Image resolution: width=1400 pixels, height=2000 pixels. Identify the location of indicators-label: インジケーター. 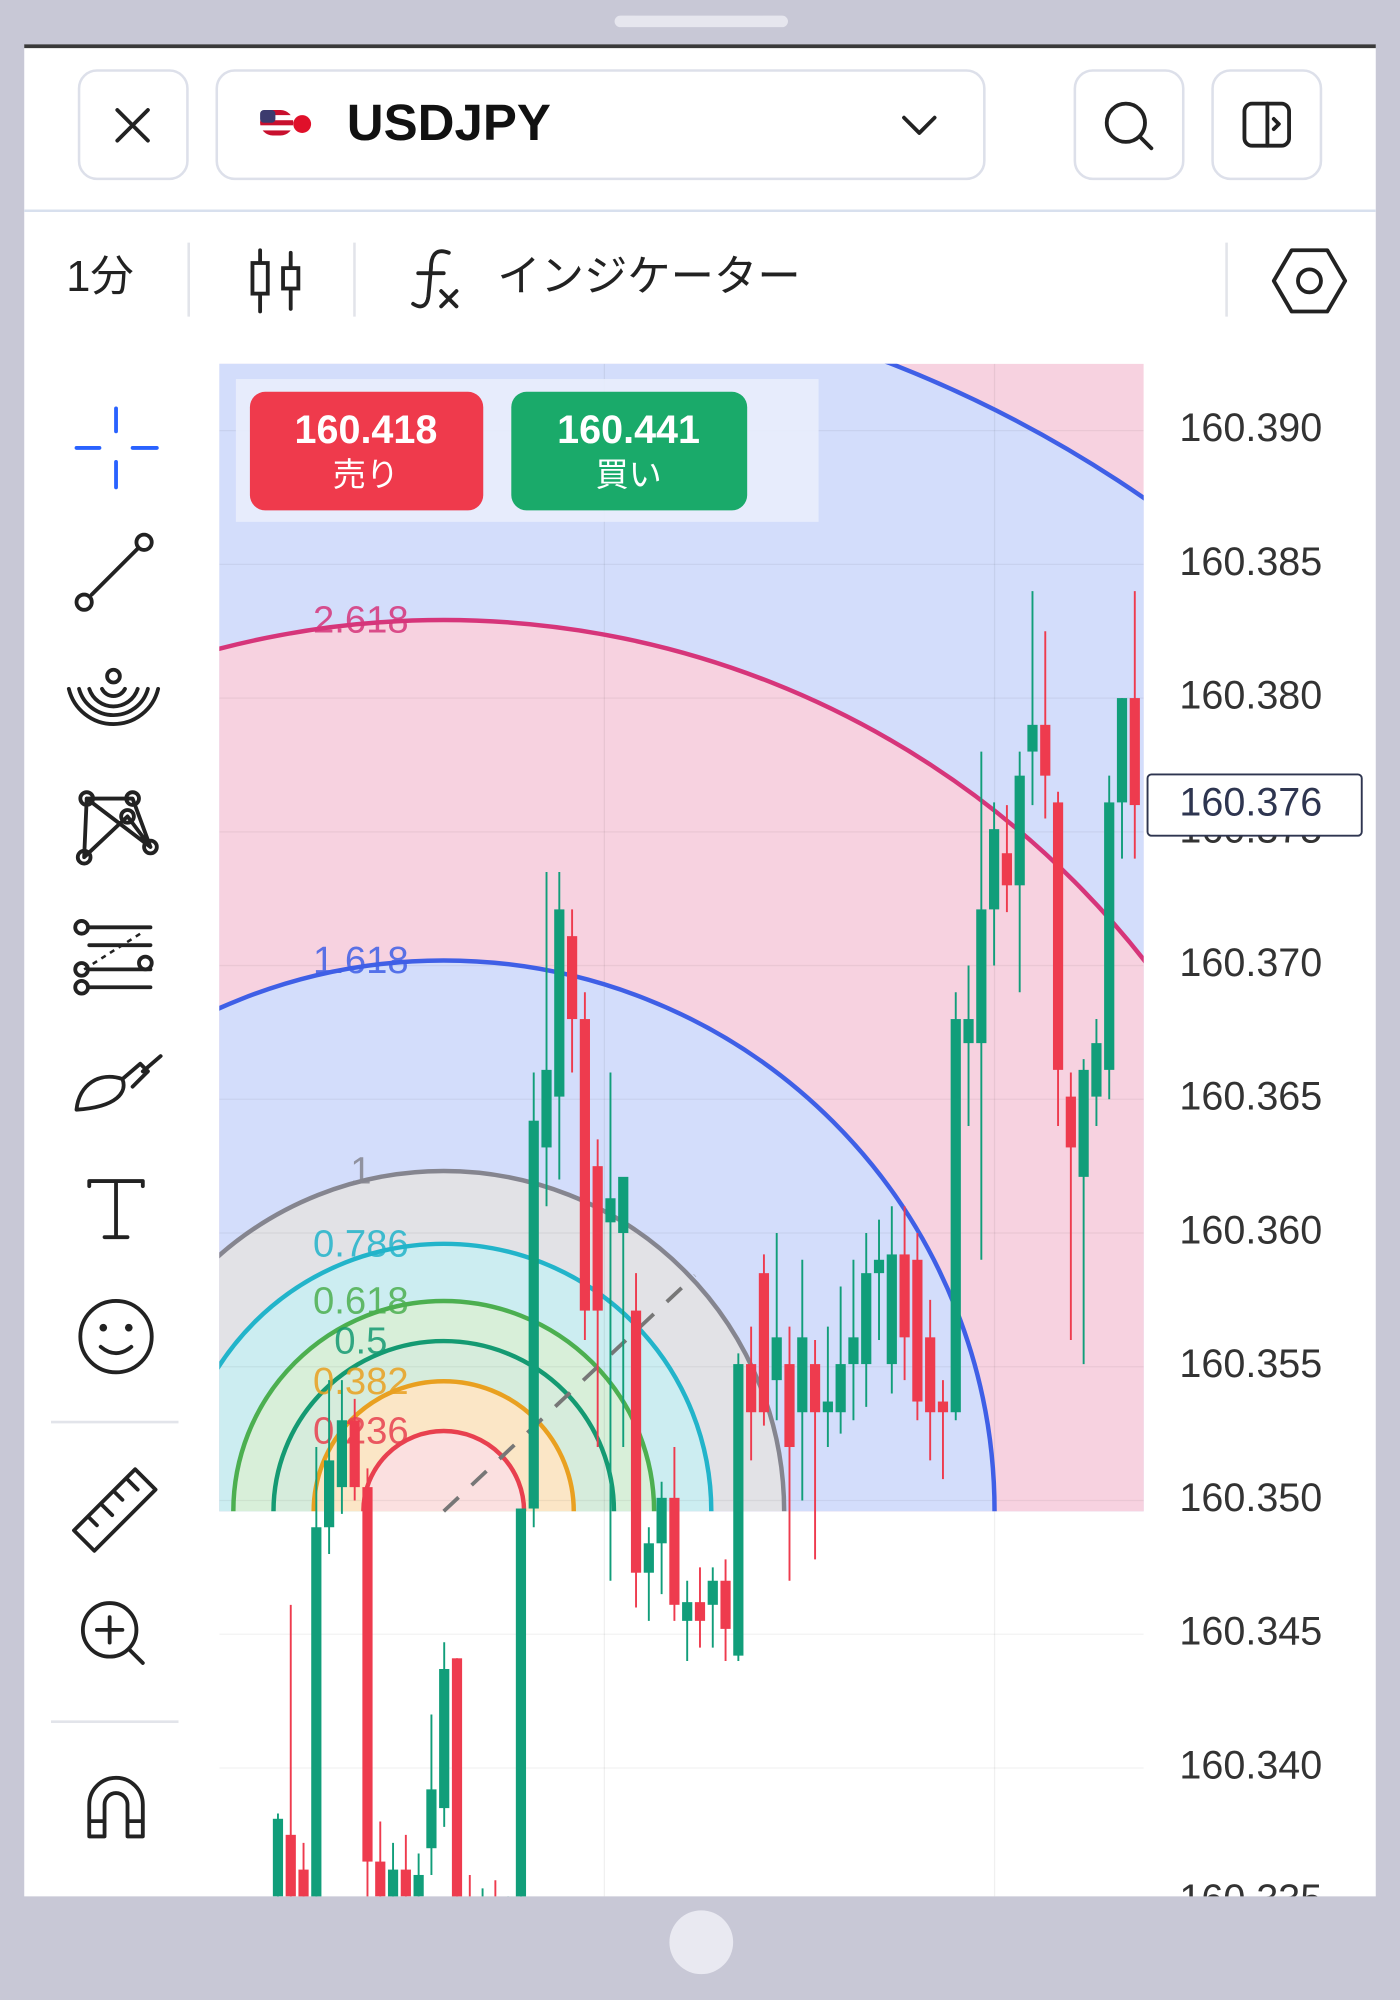
(648, 277).